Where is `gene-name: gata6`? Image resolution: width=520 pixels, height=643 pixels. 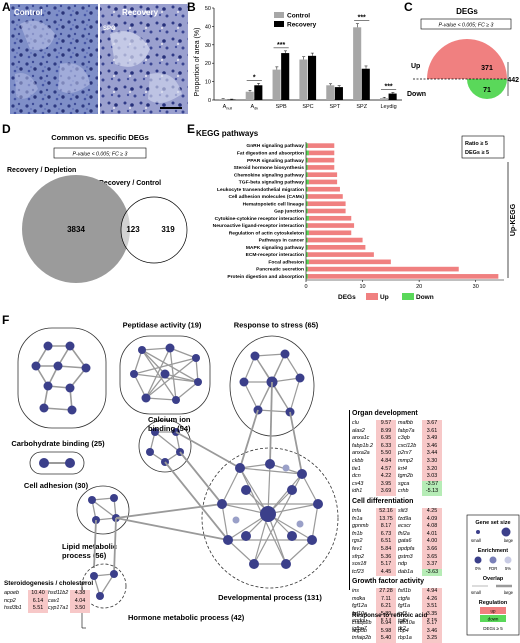 gene-name: gata6 is located at coordinates (405, 541).